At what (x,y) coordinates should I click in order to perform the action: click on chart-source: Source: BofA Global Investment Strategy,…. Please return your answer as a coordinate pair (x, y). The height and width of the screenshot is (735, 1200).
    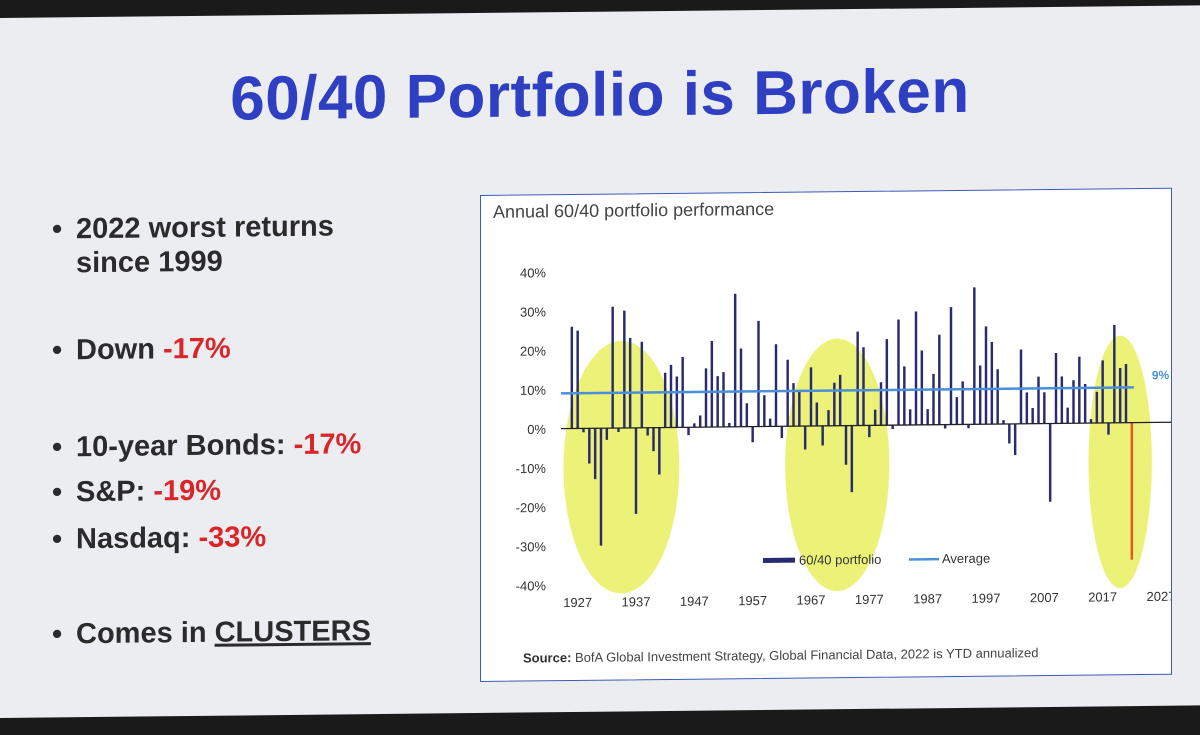
    Looking at the image, I should click on (780, 655).